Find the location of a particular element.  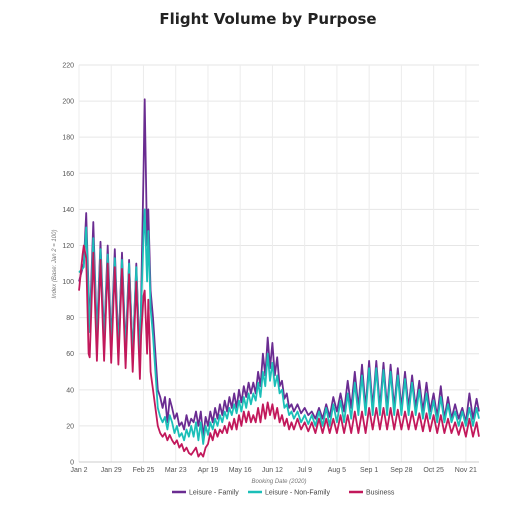

x-tick-label: May 16 is located at coordinates (240, 470).